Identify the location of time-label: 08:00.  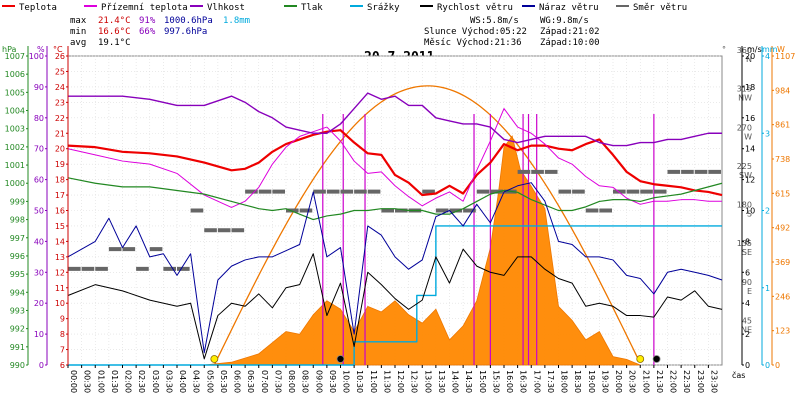
(291, 381).